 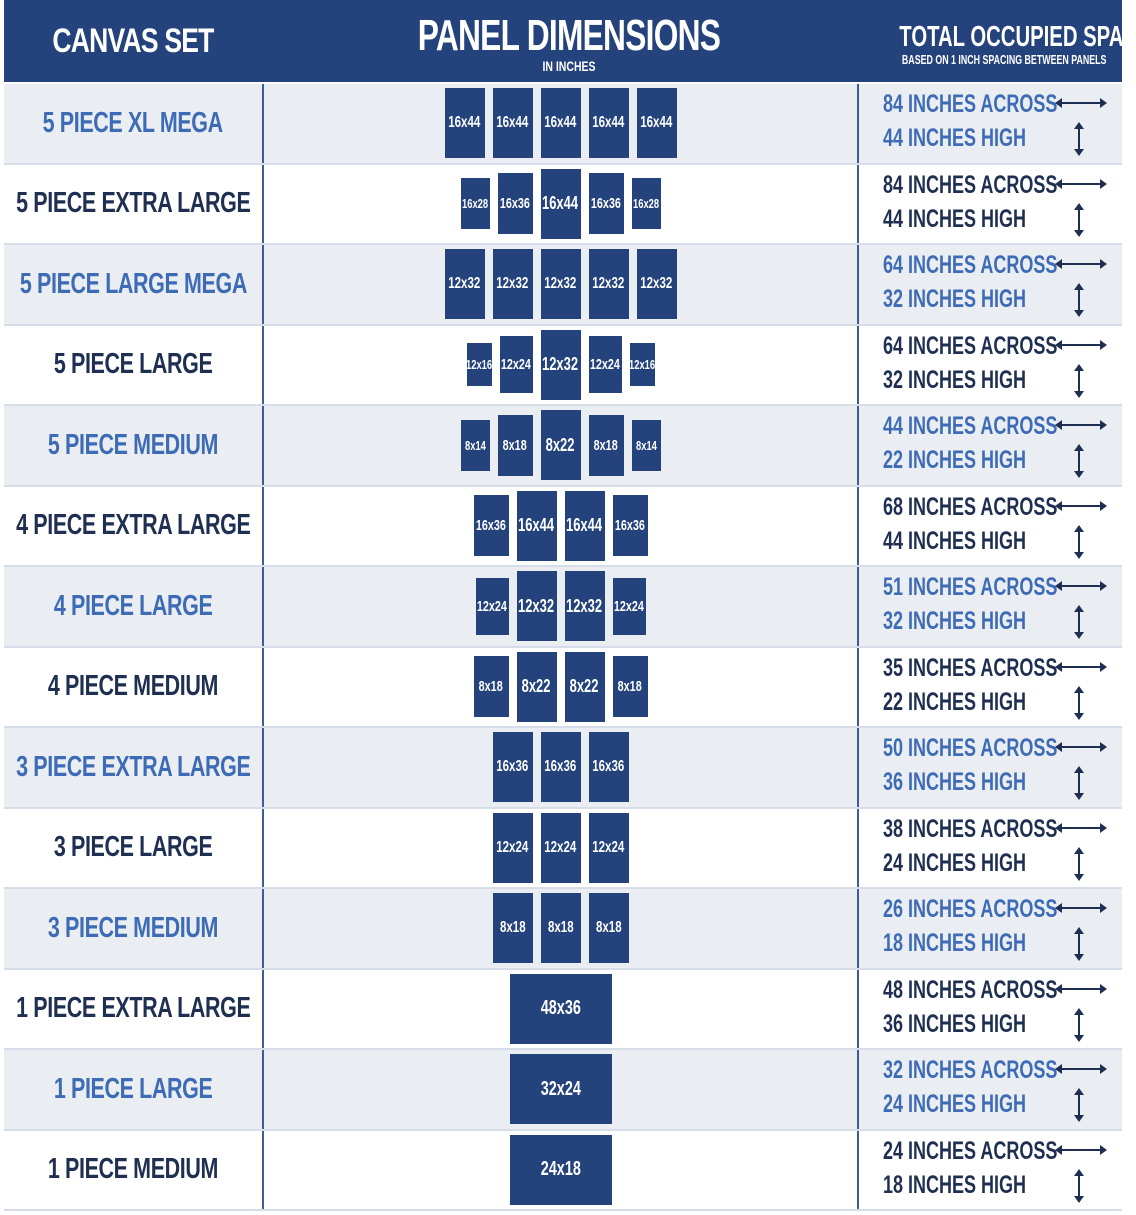 I want to click on width-across: 38 INCHES ACROSS, so click(x=970, y=828).